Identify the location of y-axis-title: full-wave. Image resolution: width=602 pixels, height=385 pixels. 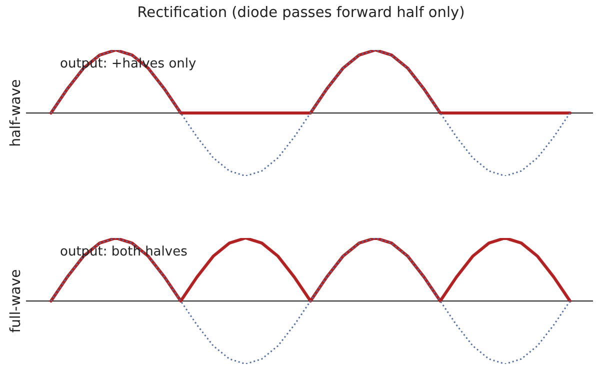
(16, 301).